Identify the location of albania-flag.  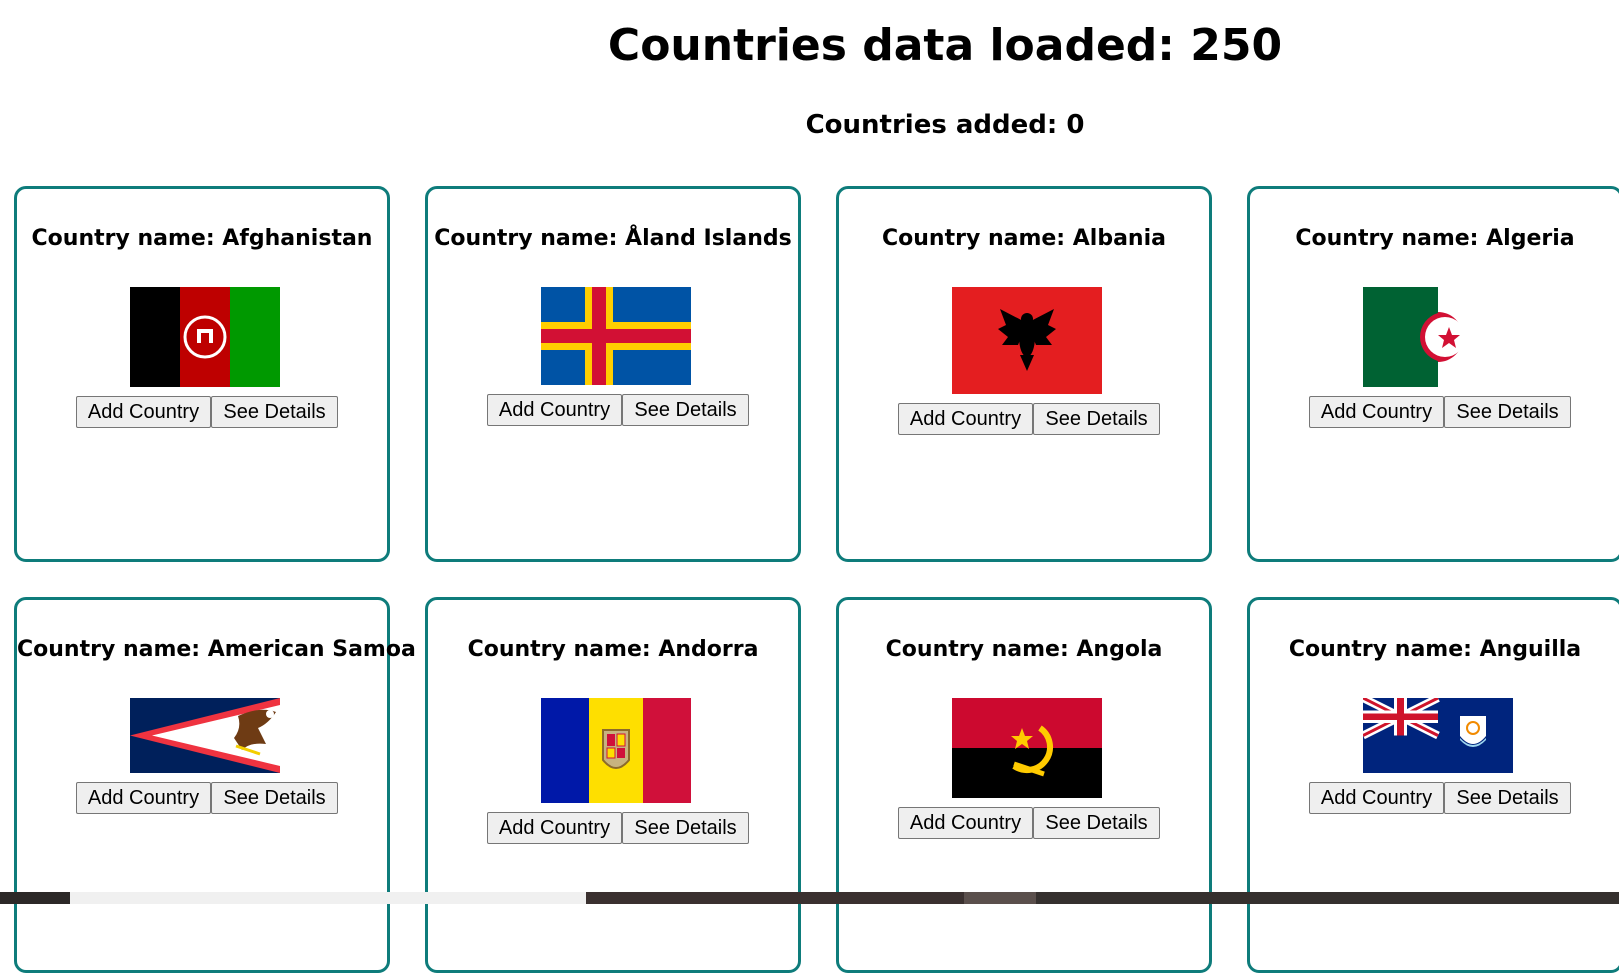
(1027, 340).